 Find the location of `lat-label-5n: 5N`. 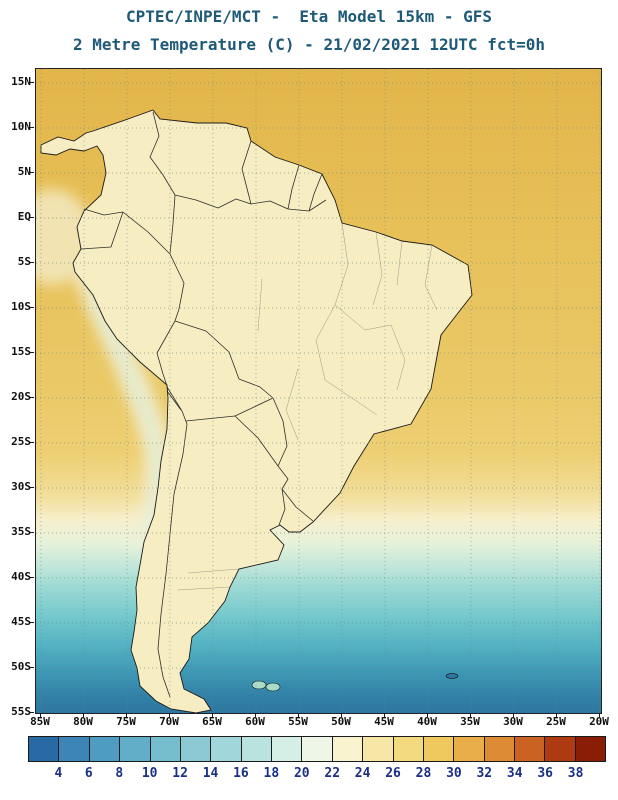

lat-label-5n: 5N is located at coordinates (24, 171).